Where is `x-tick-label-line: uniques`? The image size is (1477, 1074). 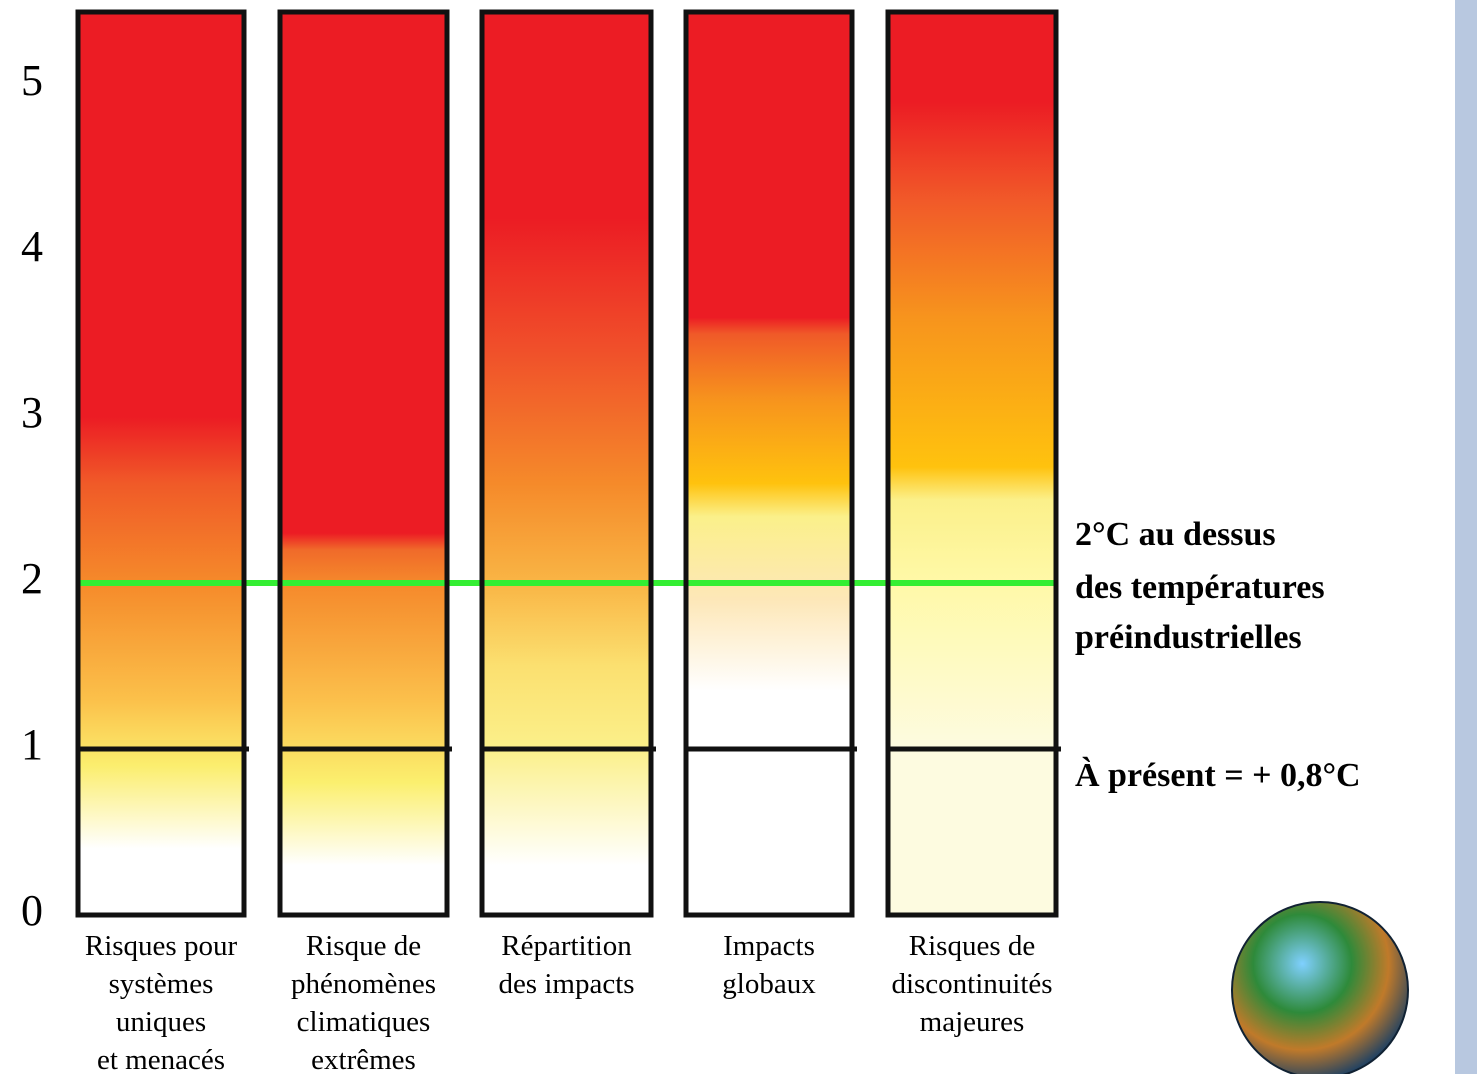 x-tick-label-line: uniques is located at coordinates (161, 1022).